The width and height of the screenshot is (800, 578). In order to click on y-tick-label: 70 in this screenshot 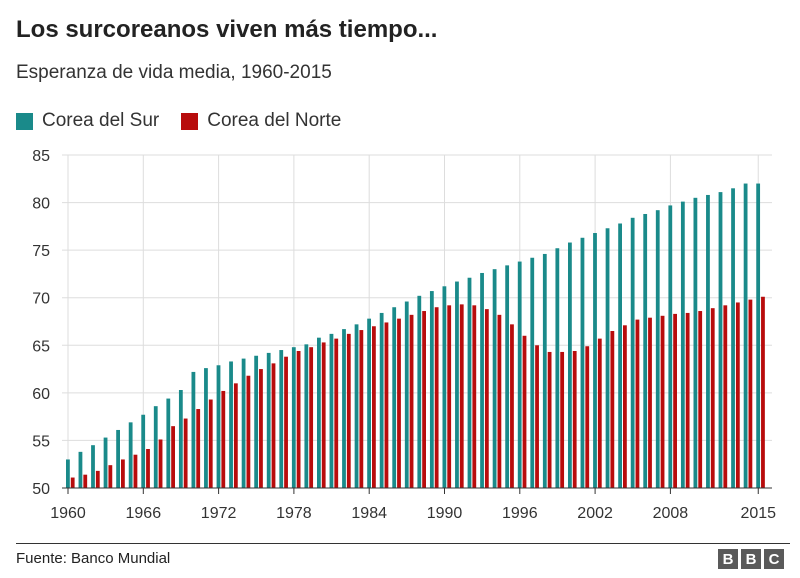, I will do `click(41, 299)`.